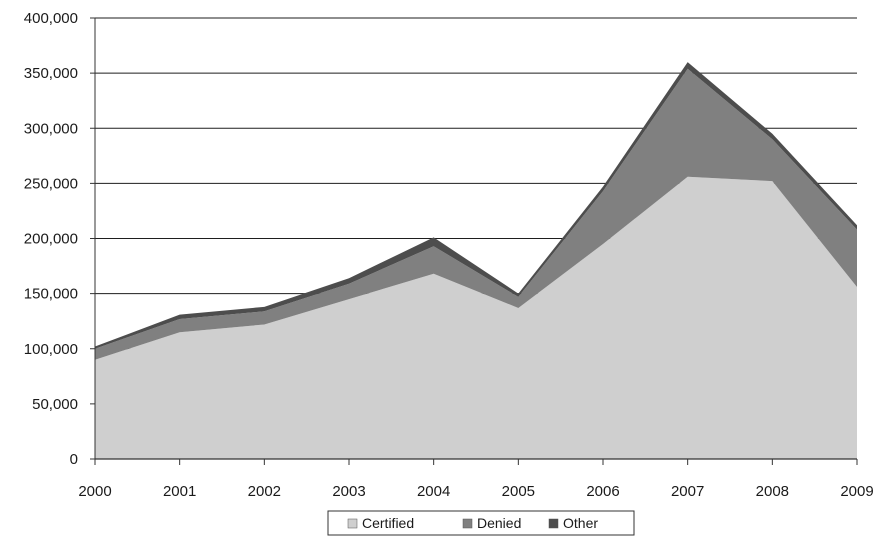 This screenshot has height=541, width=877. What do you see at coordinates (467, 523) in the screenshot?
I see `legend-swatch-denied` at bounding box center [467, 523].